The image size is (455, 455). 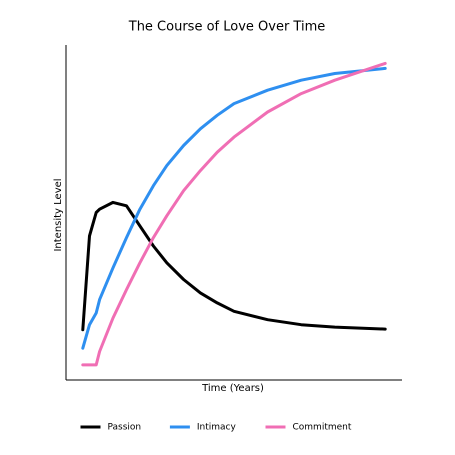 What do you see at coordinates (232, 388) in the screenshot?
I see `x-axis-label: Time (Years)` at bounding box center [232, 388].